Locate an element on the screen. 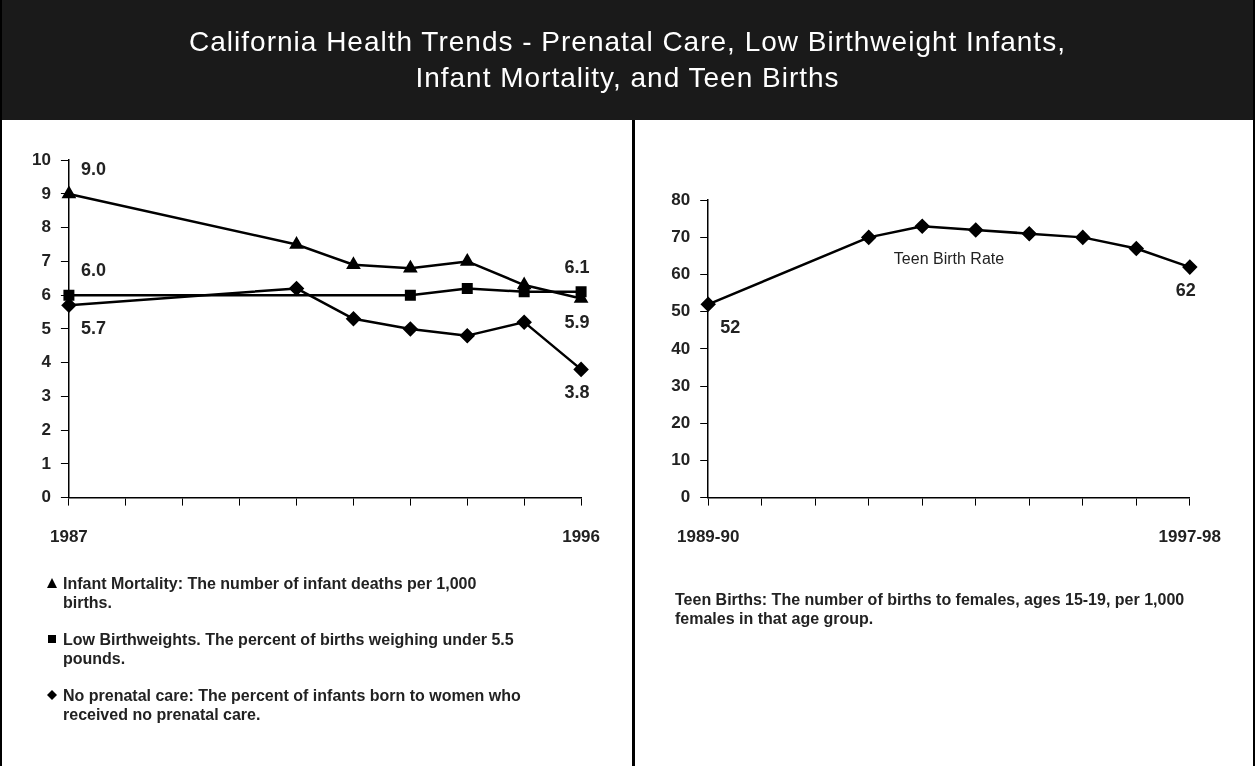 The image size is (1255, 766). data-label: 3.8 is located at coordinates (577, 392).